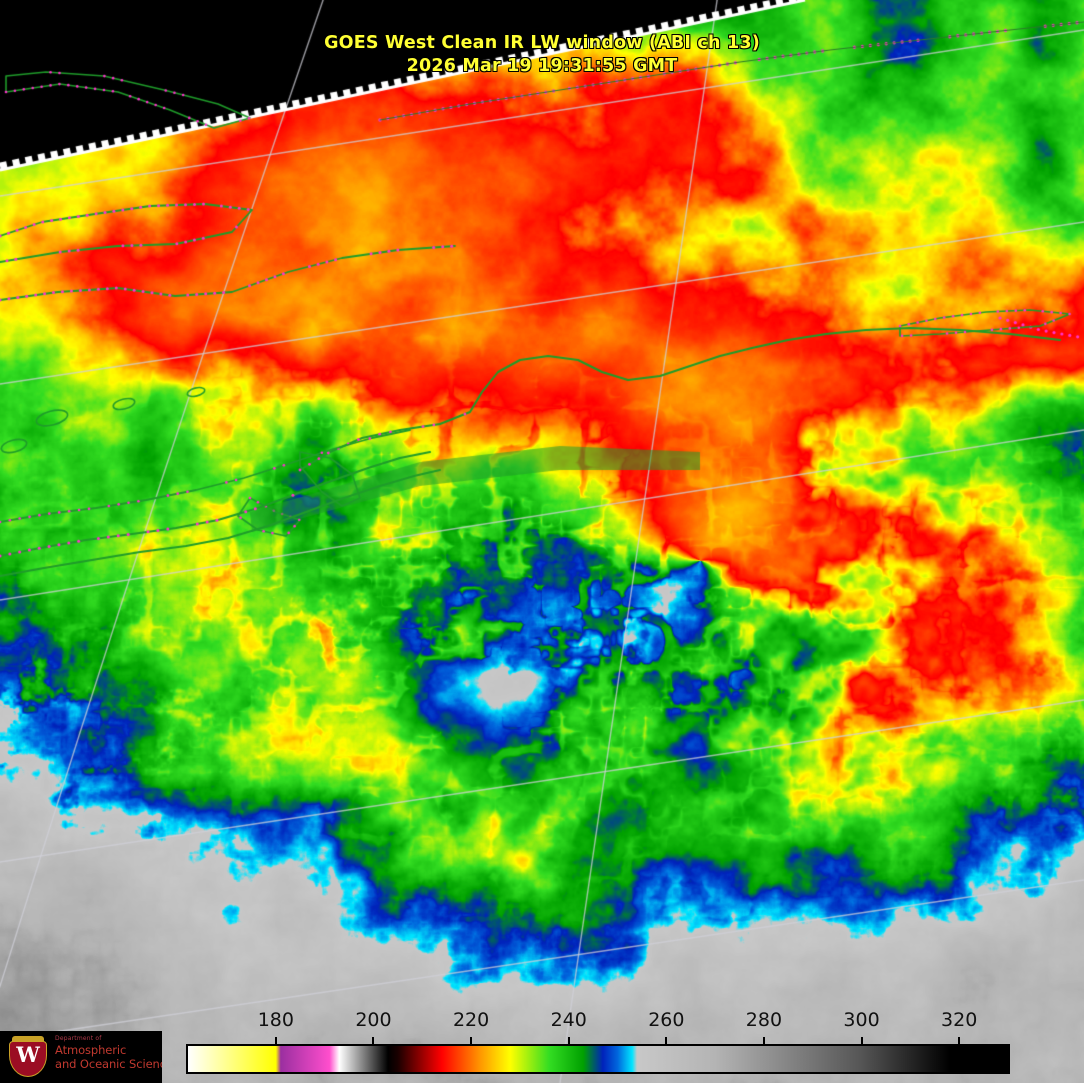  What do you see at coordinates (28, 1054) in the screenshot?
I see `crest-w-letter: W` at bounding box center [28, 1054].